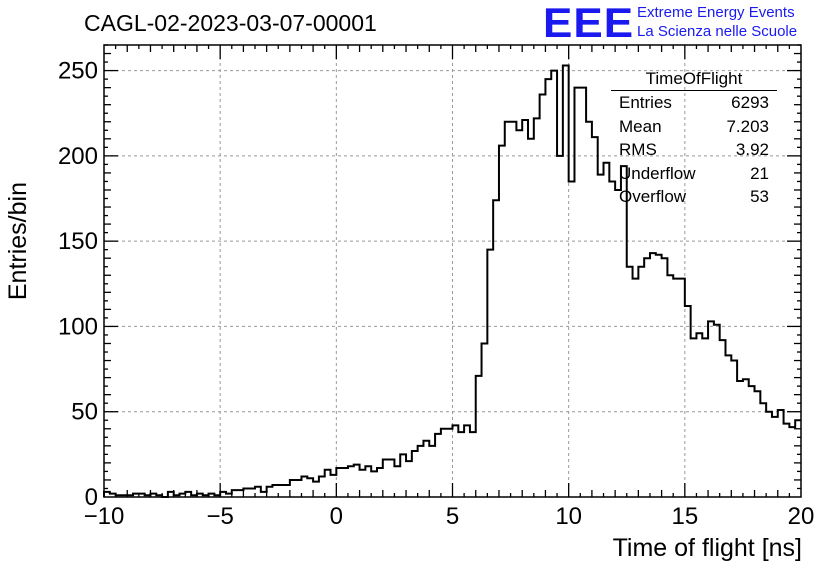  What do you see at coordinates (750, 102) in the screenshot?
I see `stats-value: 6293` at bounding box center [750, 102].